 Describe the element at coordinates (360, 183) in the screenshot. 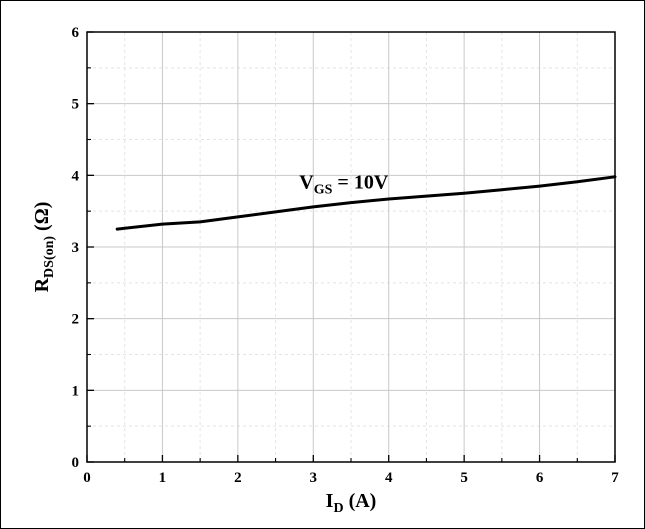

I see `annotation-tail: = 10V` at that location.